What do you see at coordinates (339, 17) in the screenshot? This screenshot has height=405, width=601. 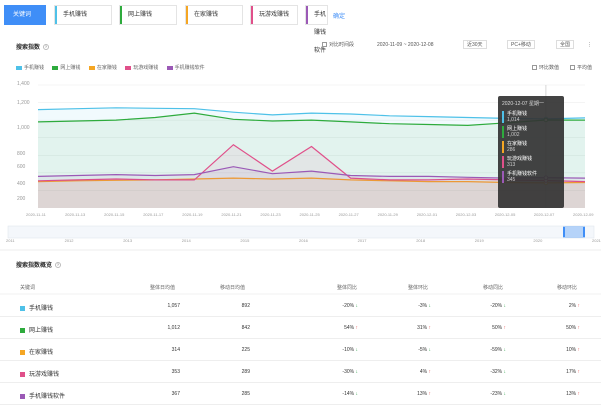 I see `confirm-link: 确定` at bounding box center [339, 17].